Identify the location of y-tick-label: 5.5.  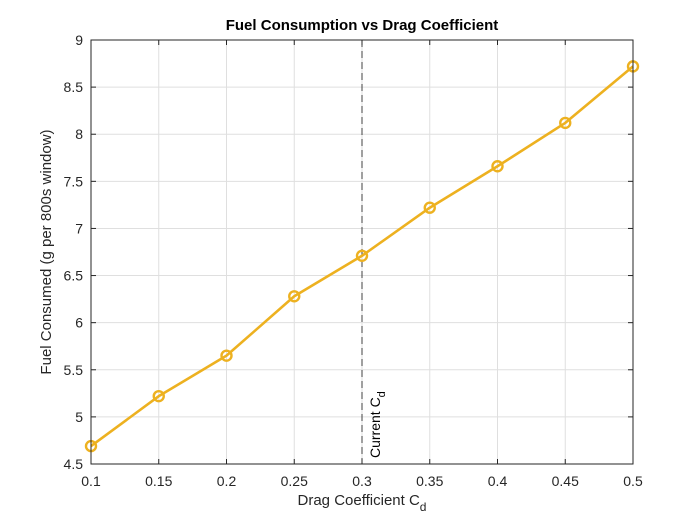
(74, 370).